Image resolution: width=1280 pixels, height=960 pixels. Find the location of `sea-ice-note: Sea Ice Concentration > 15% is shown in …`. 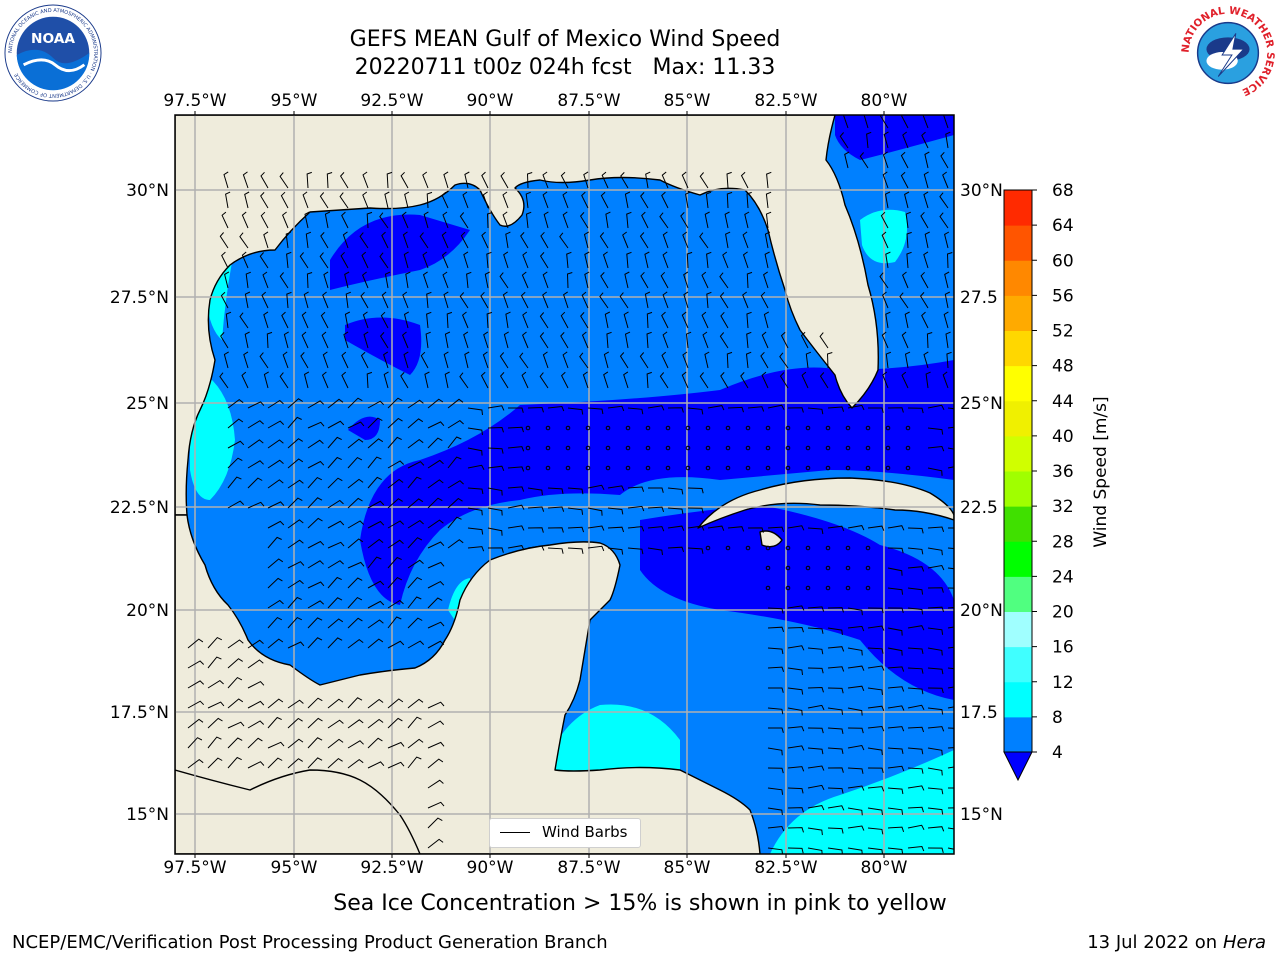

sea-ice-note: Sea Ice Concentration > 15% is shown in … is located at coordinates (640, 903).